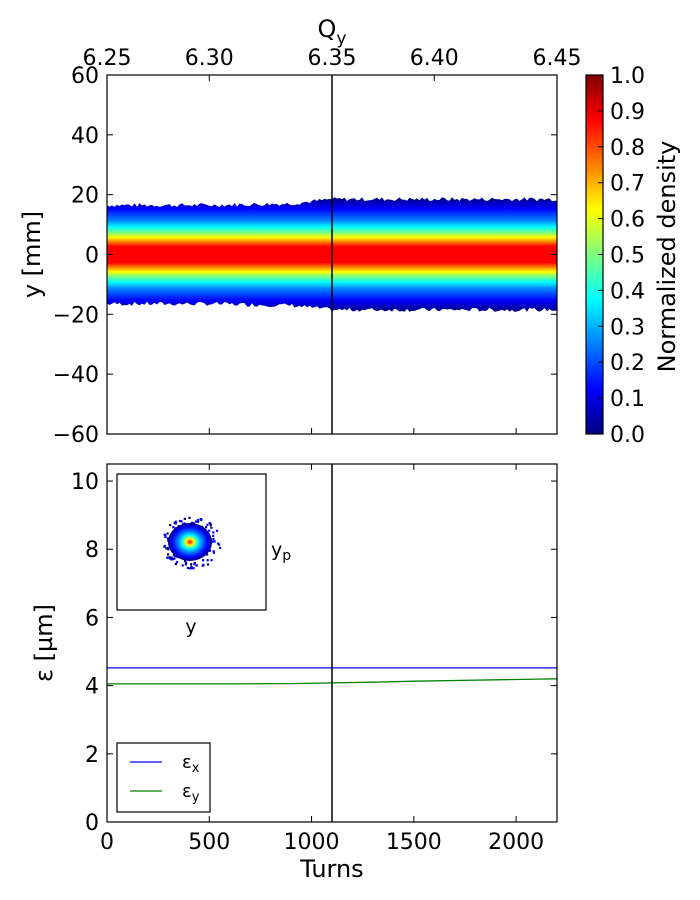  I want to click on beam-core, so click(190, 542).